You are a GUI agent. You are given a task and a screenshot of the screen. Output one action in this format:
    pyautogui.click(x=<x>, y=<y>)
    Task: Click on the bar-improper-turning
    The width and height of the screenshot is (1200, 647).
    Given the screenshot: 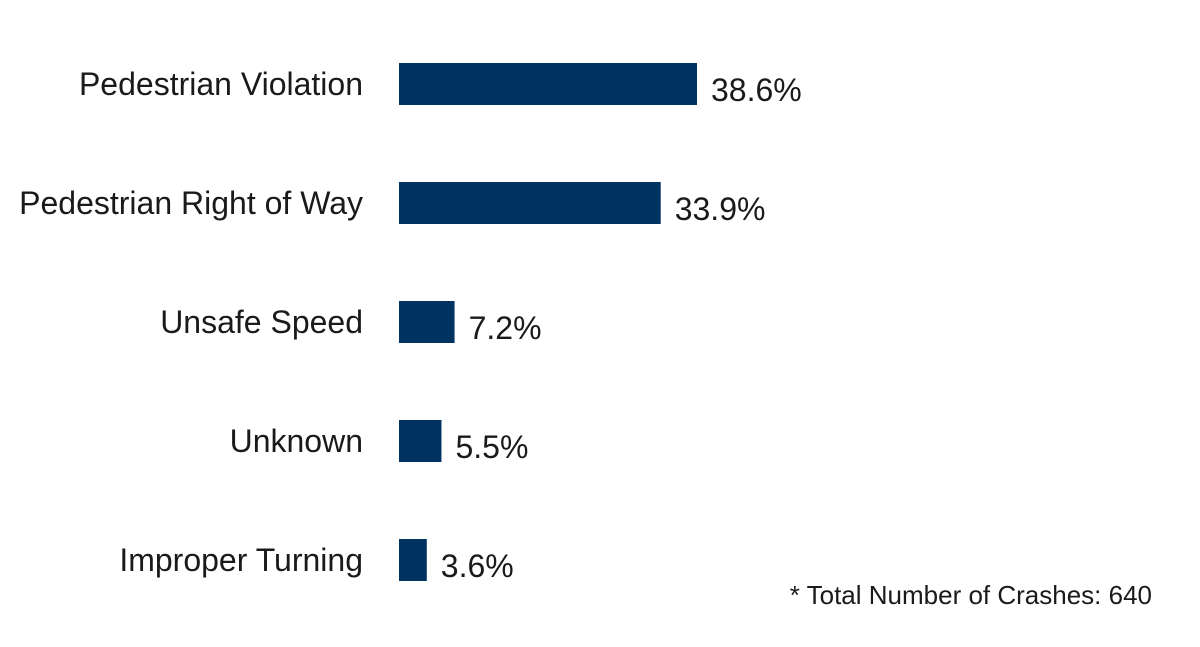 What is the action you would take?
    pyautogui.click(x=413, y=560)
    